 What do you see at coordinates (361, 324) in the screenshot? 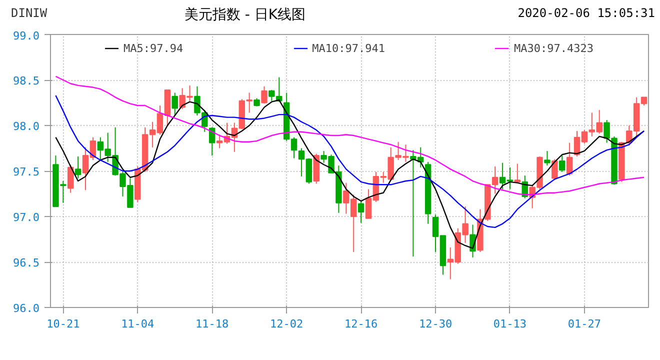
I see `x-tick-label: 12-16` at bounding box center [361, 324].